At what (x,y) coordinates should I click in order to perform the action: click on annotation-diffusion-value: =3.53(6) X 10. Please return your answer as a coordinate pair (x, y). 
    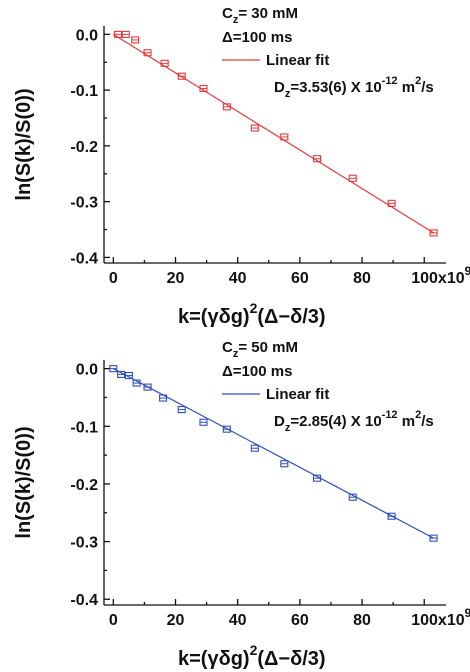
    Looking at the image, I should click on (335, 87).